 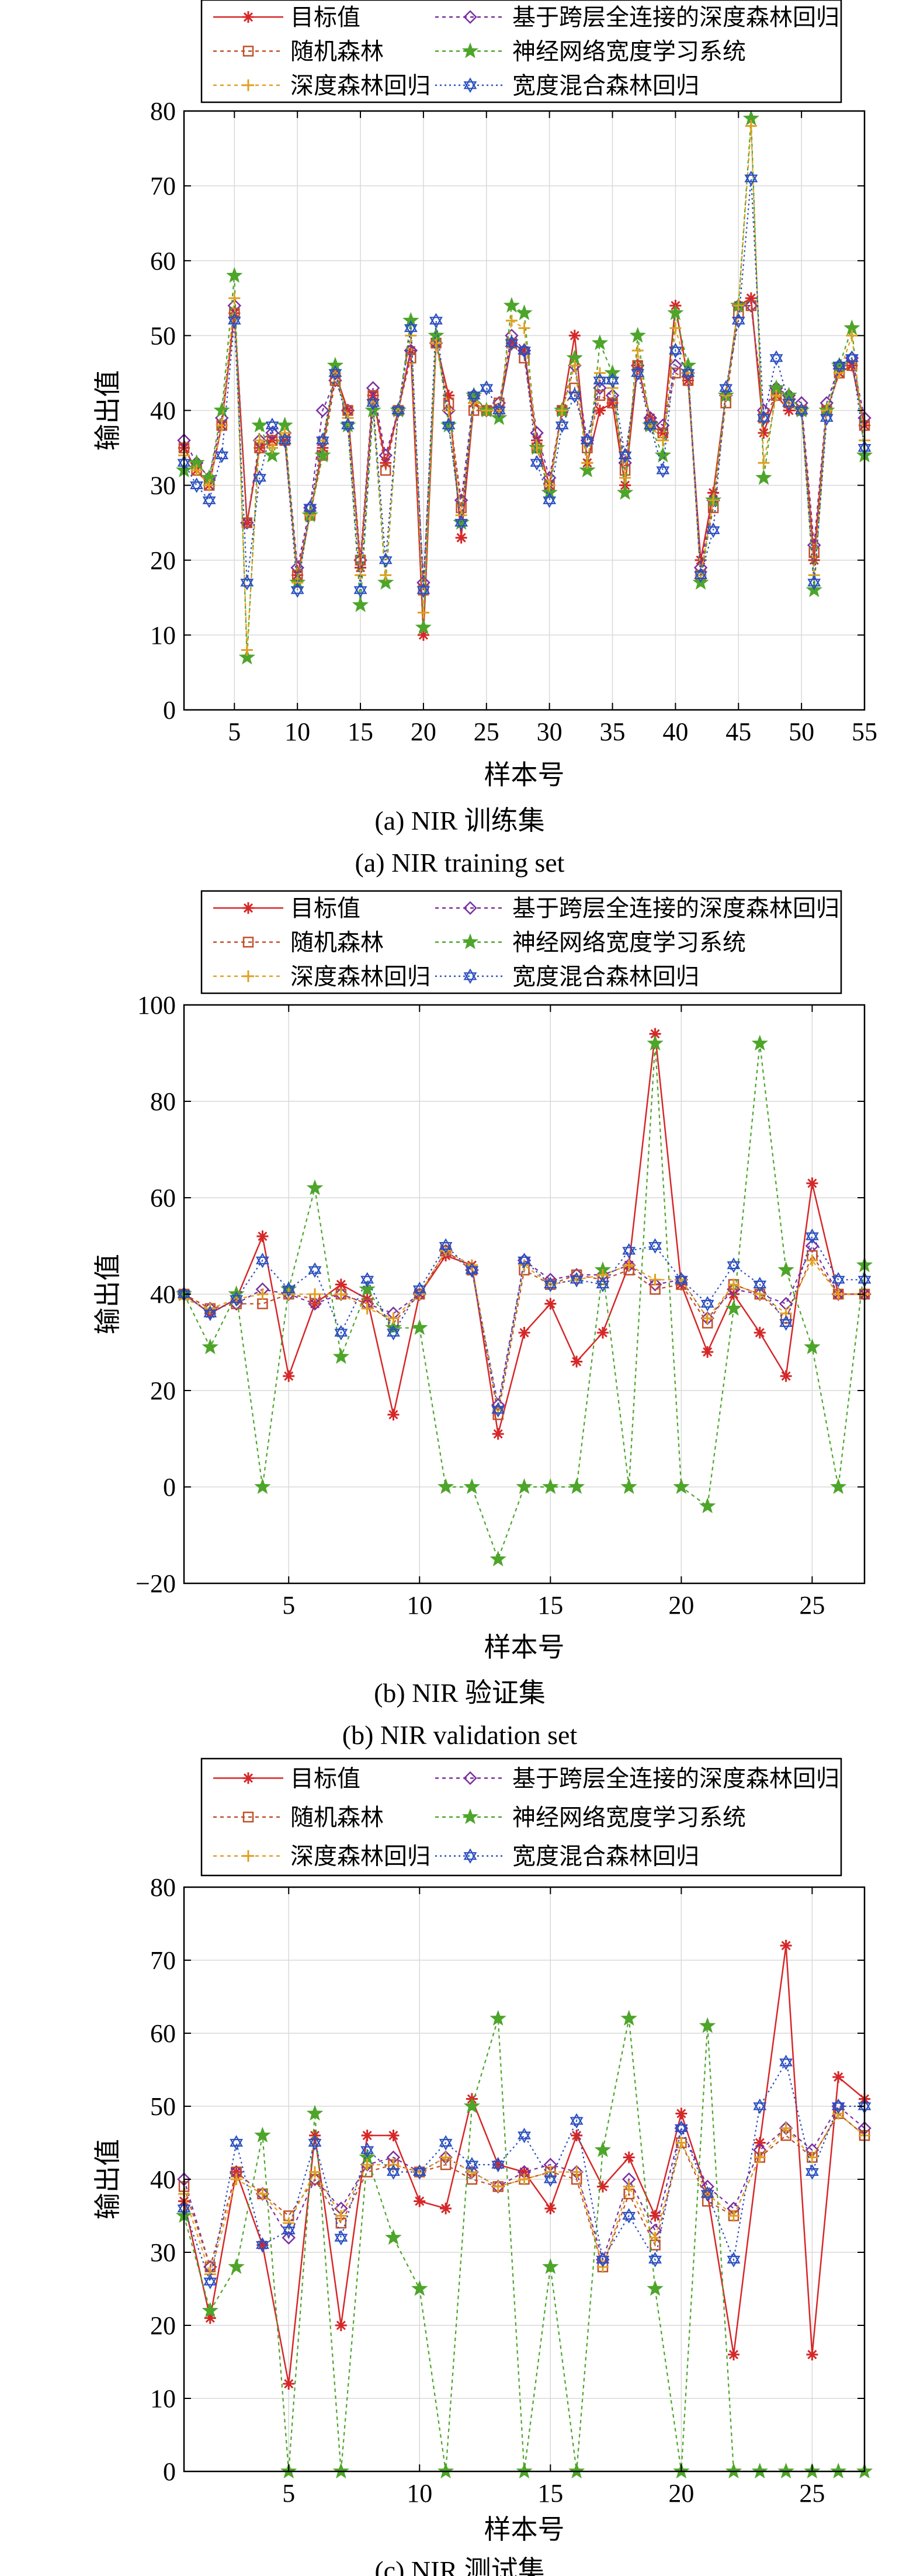 What do you see at coordinates (521, 51) in the screenshot?
I see `legend-box` at bounding box center [521, 51].